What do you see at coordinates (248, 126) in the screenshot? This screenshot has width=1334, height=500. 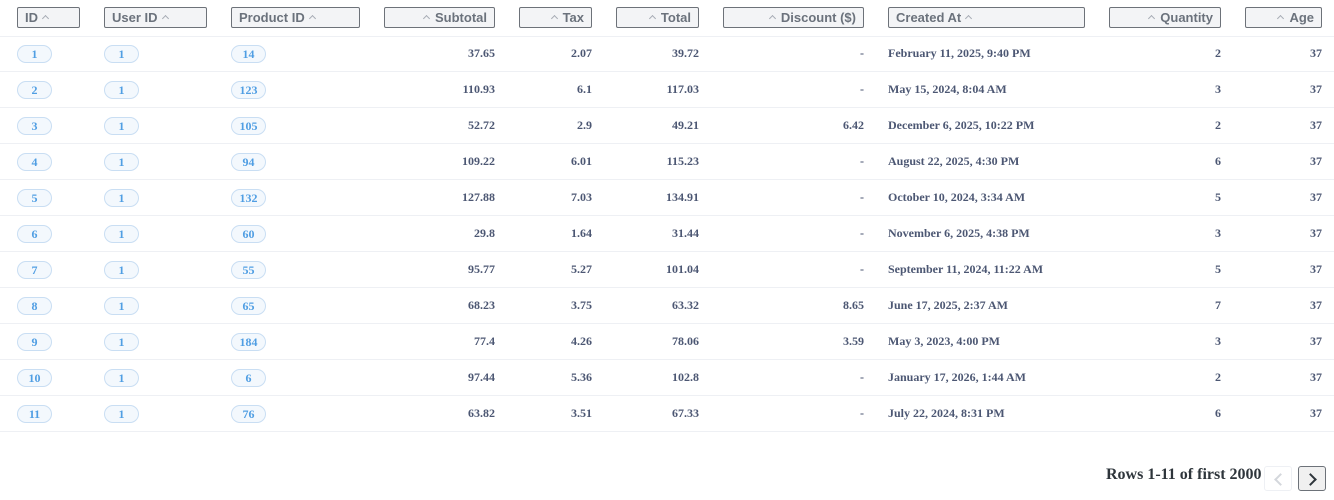 I see `product-id-link: 105` at bounding box center [248, 126].